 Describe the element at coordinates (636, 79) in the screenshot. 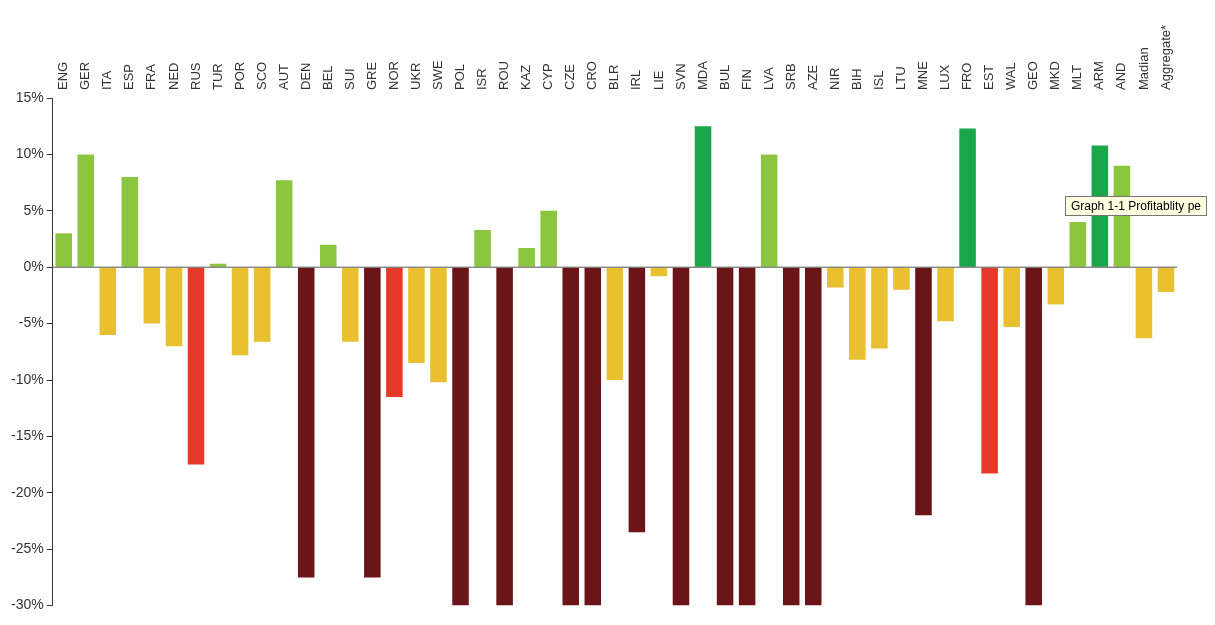

I see `x-tick-label: IRL` at that location.